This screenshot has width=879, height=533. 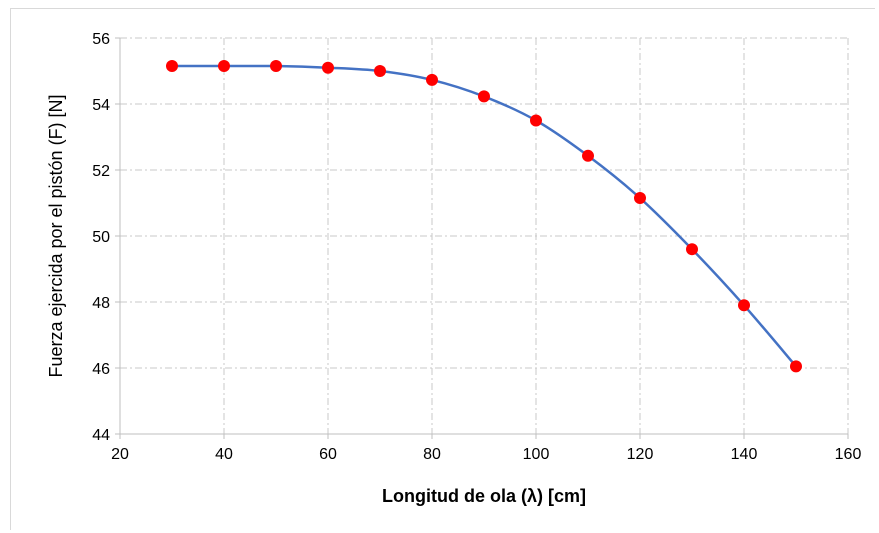 I want to click on y-tick-label: 54, so click(x=101, y=105).